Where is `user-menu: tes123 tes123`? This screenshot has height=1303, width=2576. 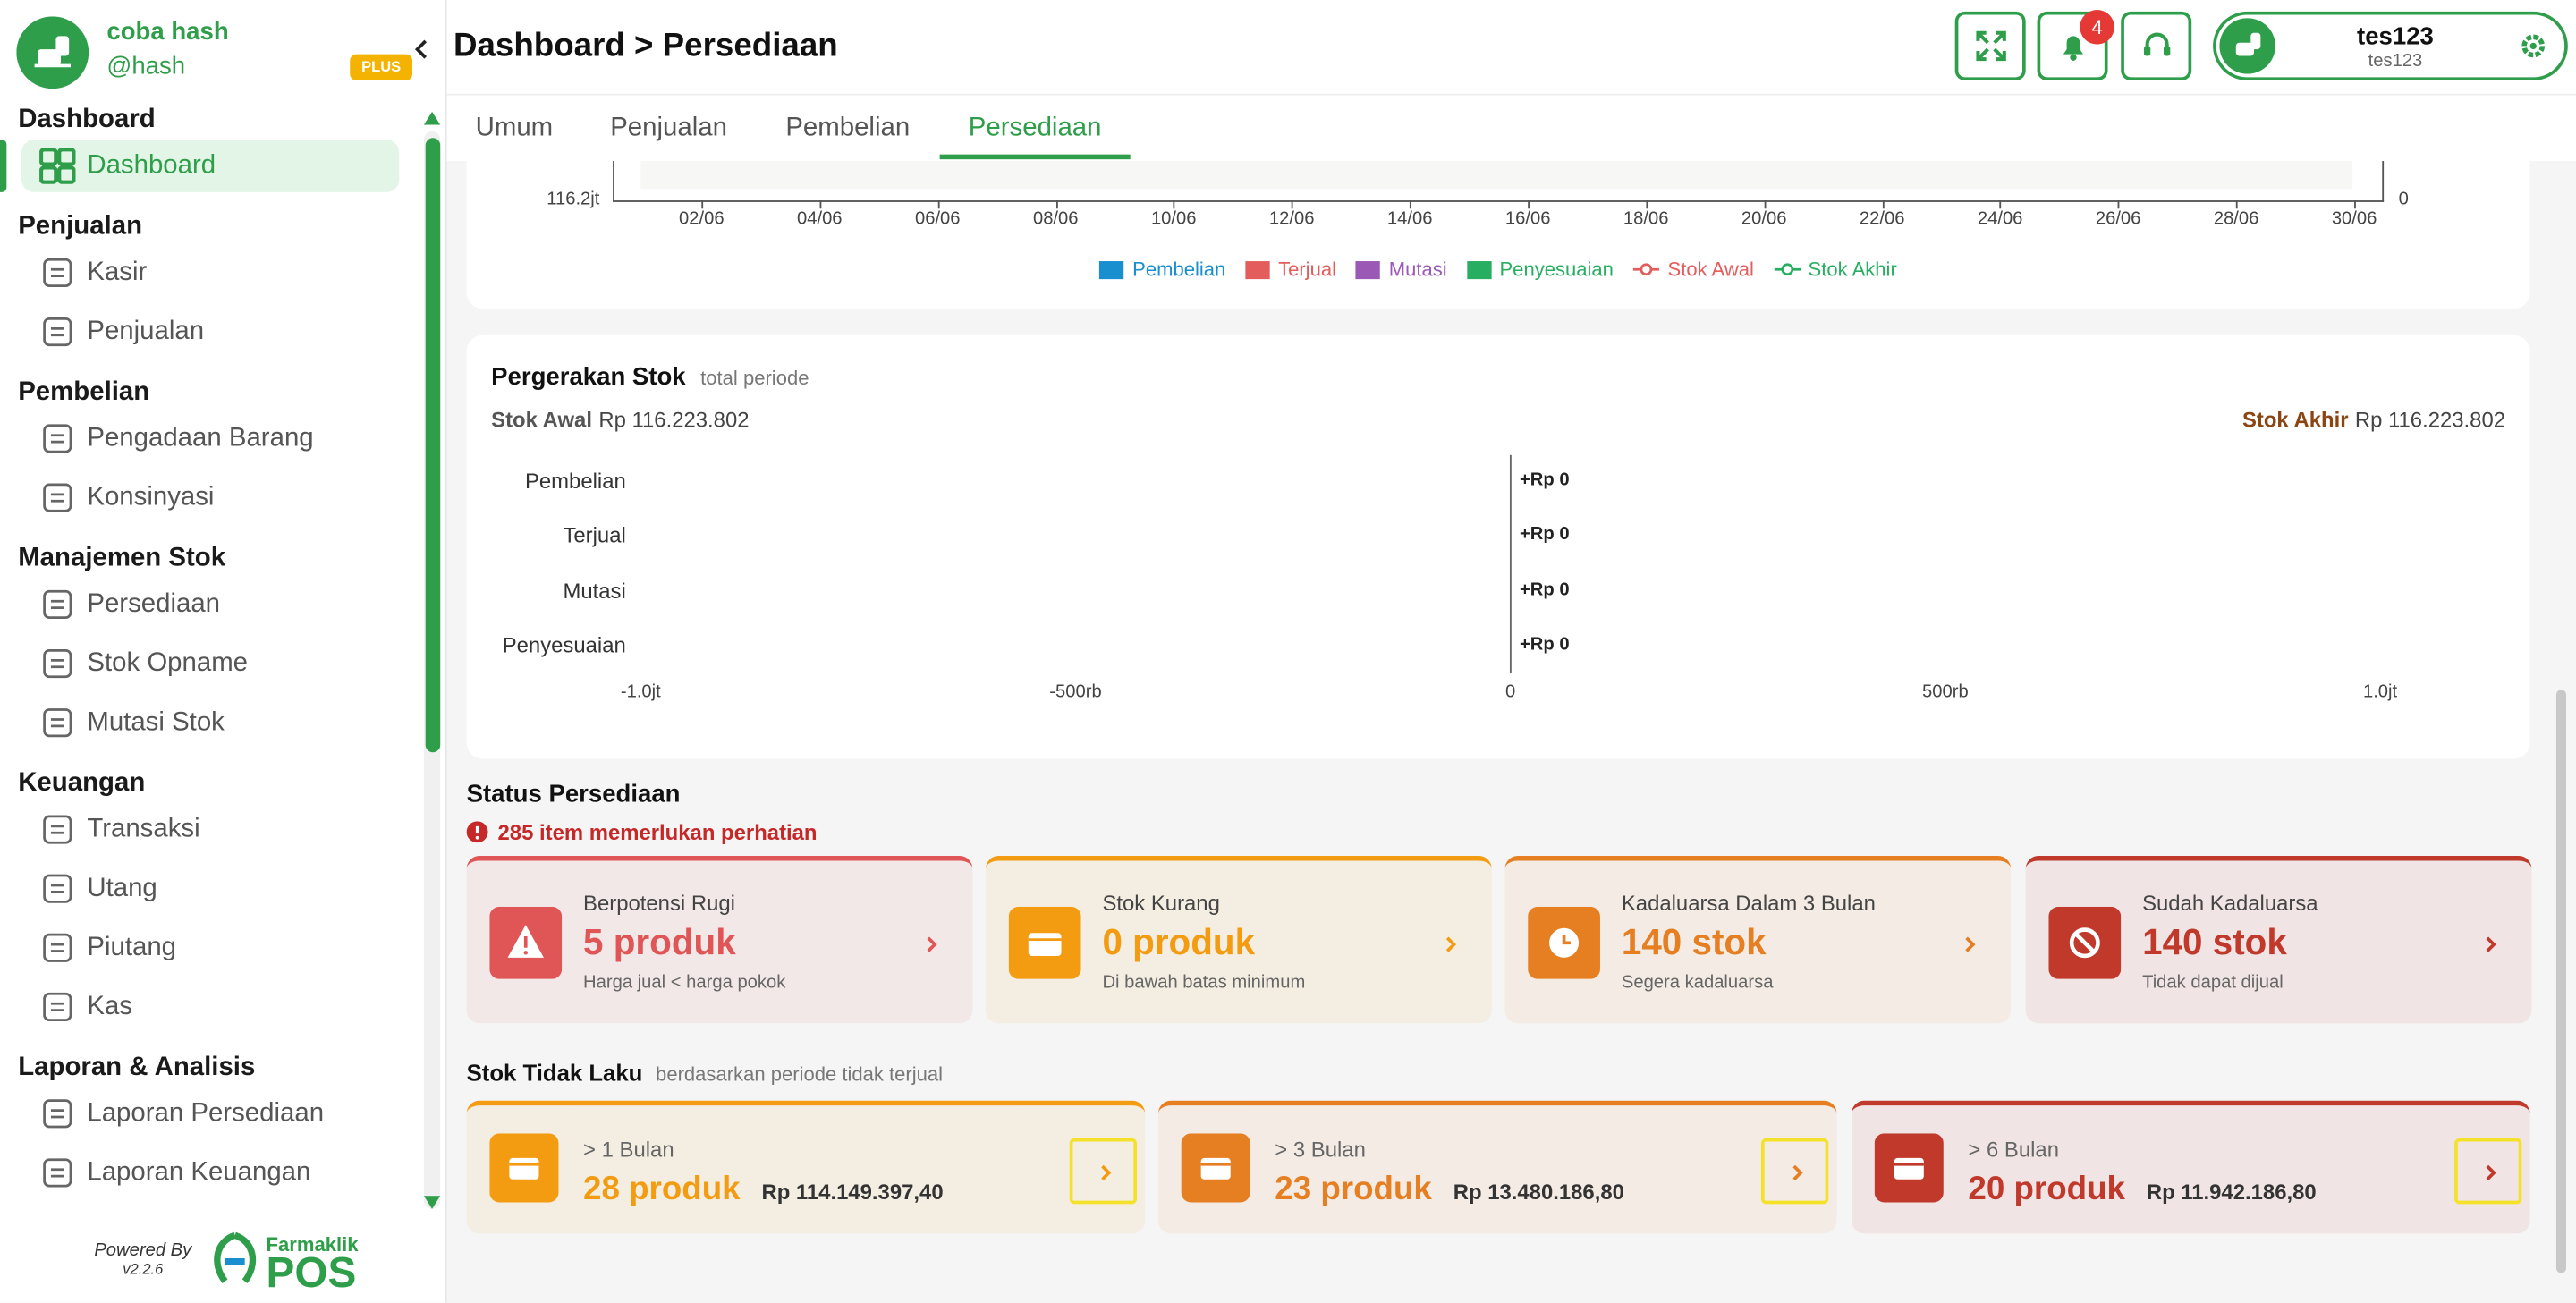
user-menu: tes123 tes123 is located at coordinates (2390, 46).